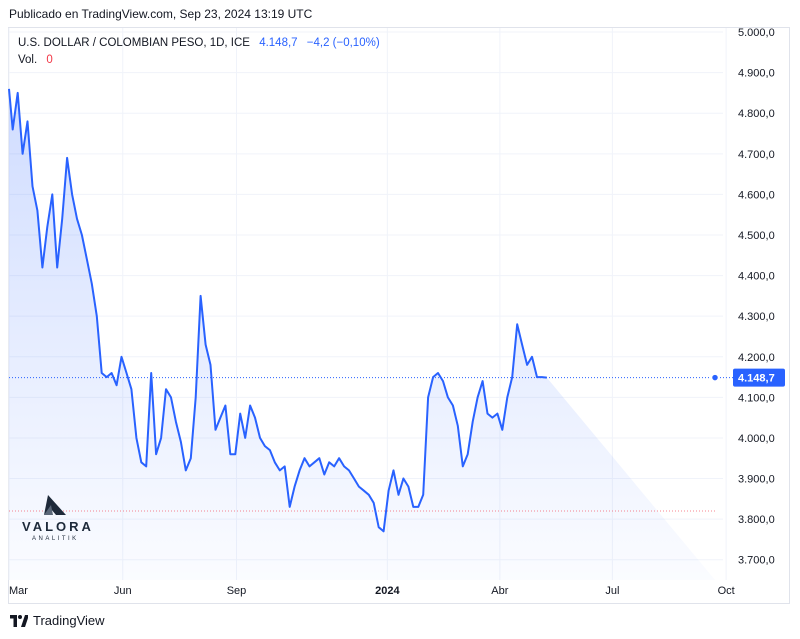 The height and width of the screenshot is (639, 800). I want to click on legend-value: 4.148,7, so click(278, 43).